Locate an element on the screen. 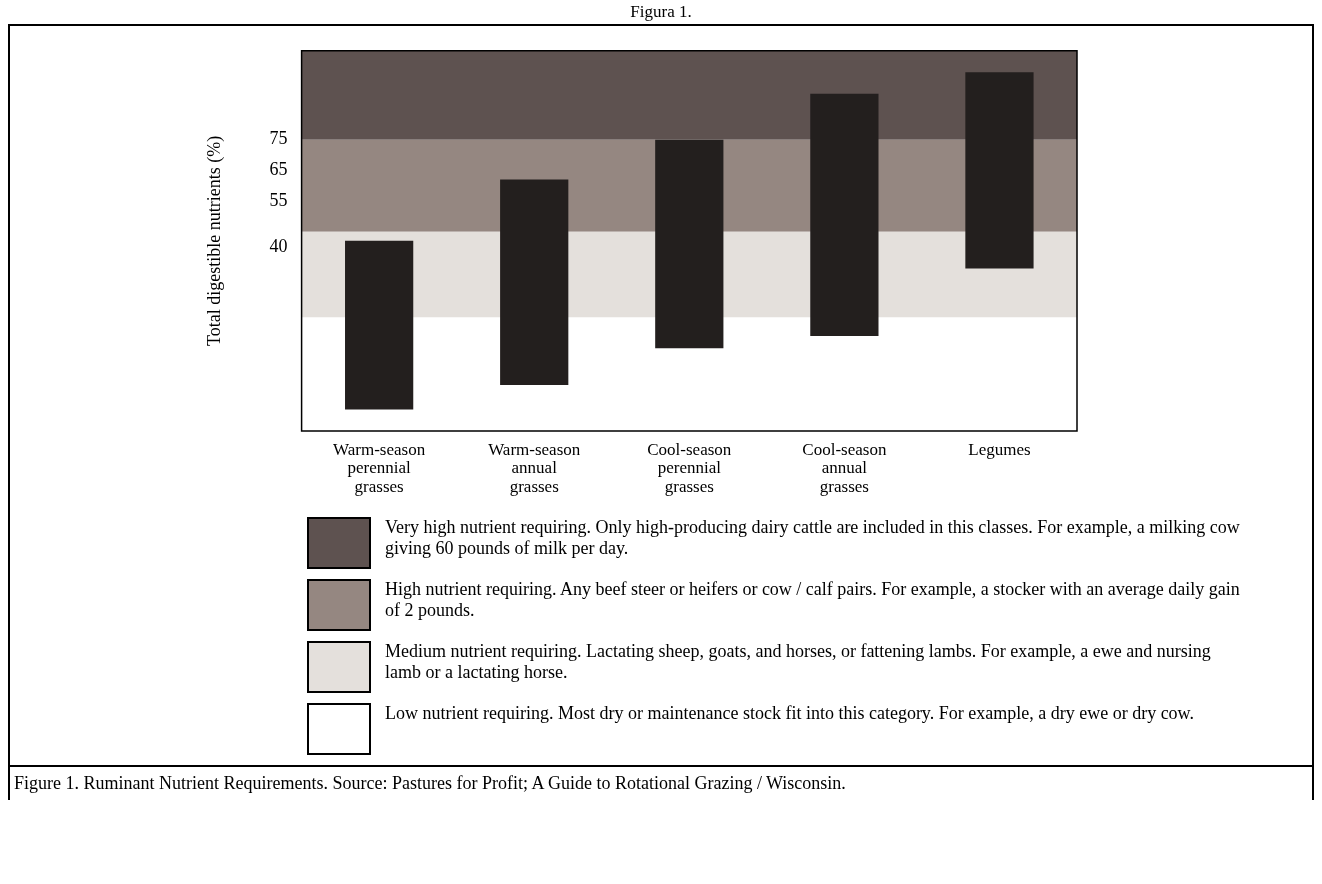  x-tick-label: Cool-season annual grasses is located at coordinates (844, 468).